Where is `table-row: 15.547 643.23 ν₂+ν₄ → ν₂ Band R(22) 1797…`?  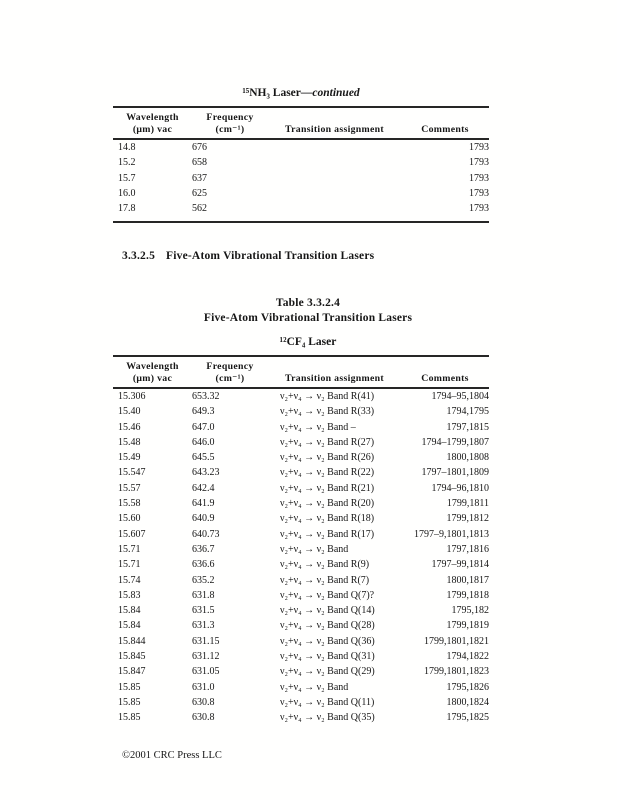
table-row: 15.547 643.23 ν₂+ν₄ → ν₂ Band R(22) 1797… is located at coordinates (301, 472).